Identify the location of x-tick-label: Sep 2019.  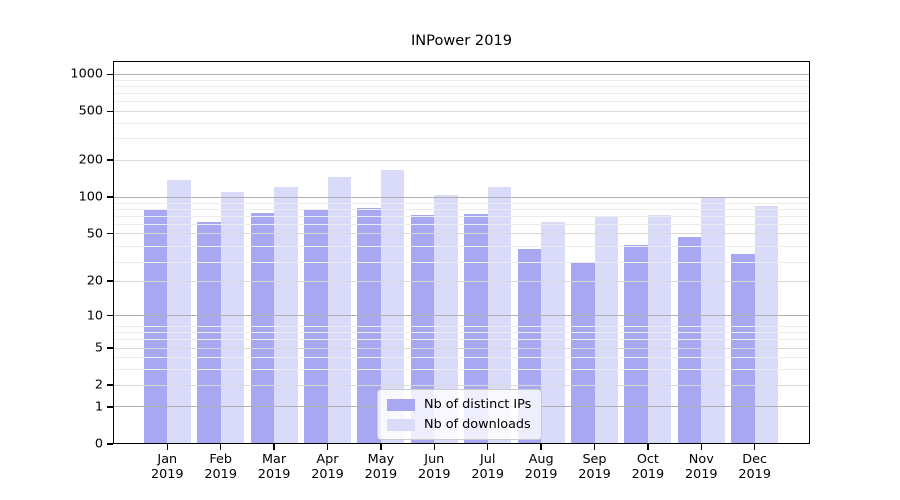
(594, 467).